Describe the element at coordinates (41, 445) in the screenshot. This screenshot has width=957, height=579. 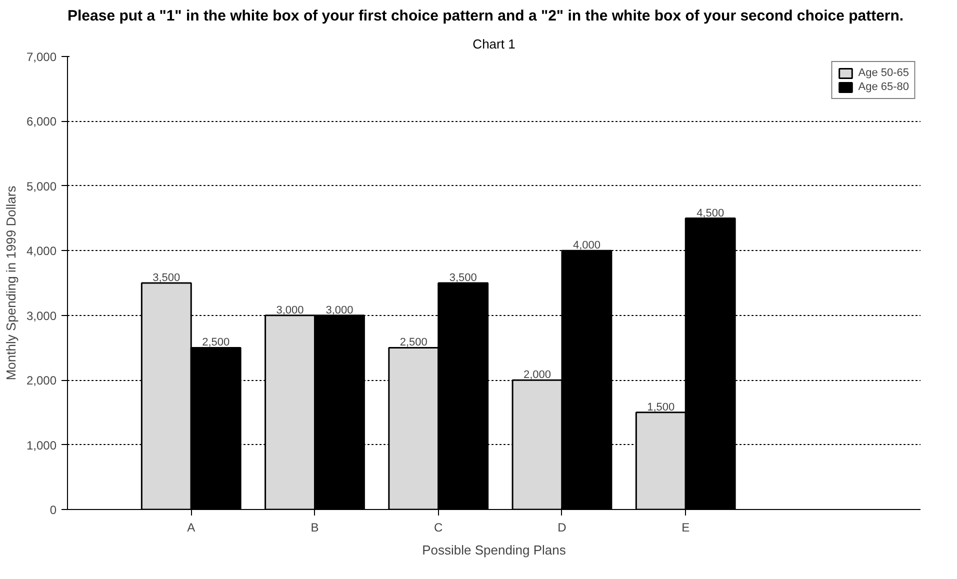
I see `y-tick-label: 1,000` at that location.